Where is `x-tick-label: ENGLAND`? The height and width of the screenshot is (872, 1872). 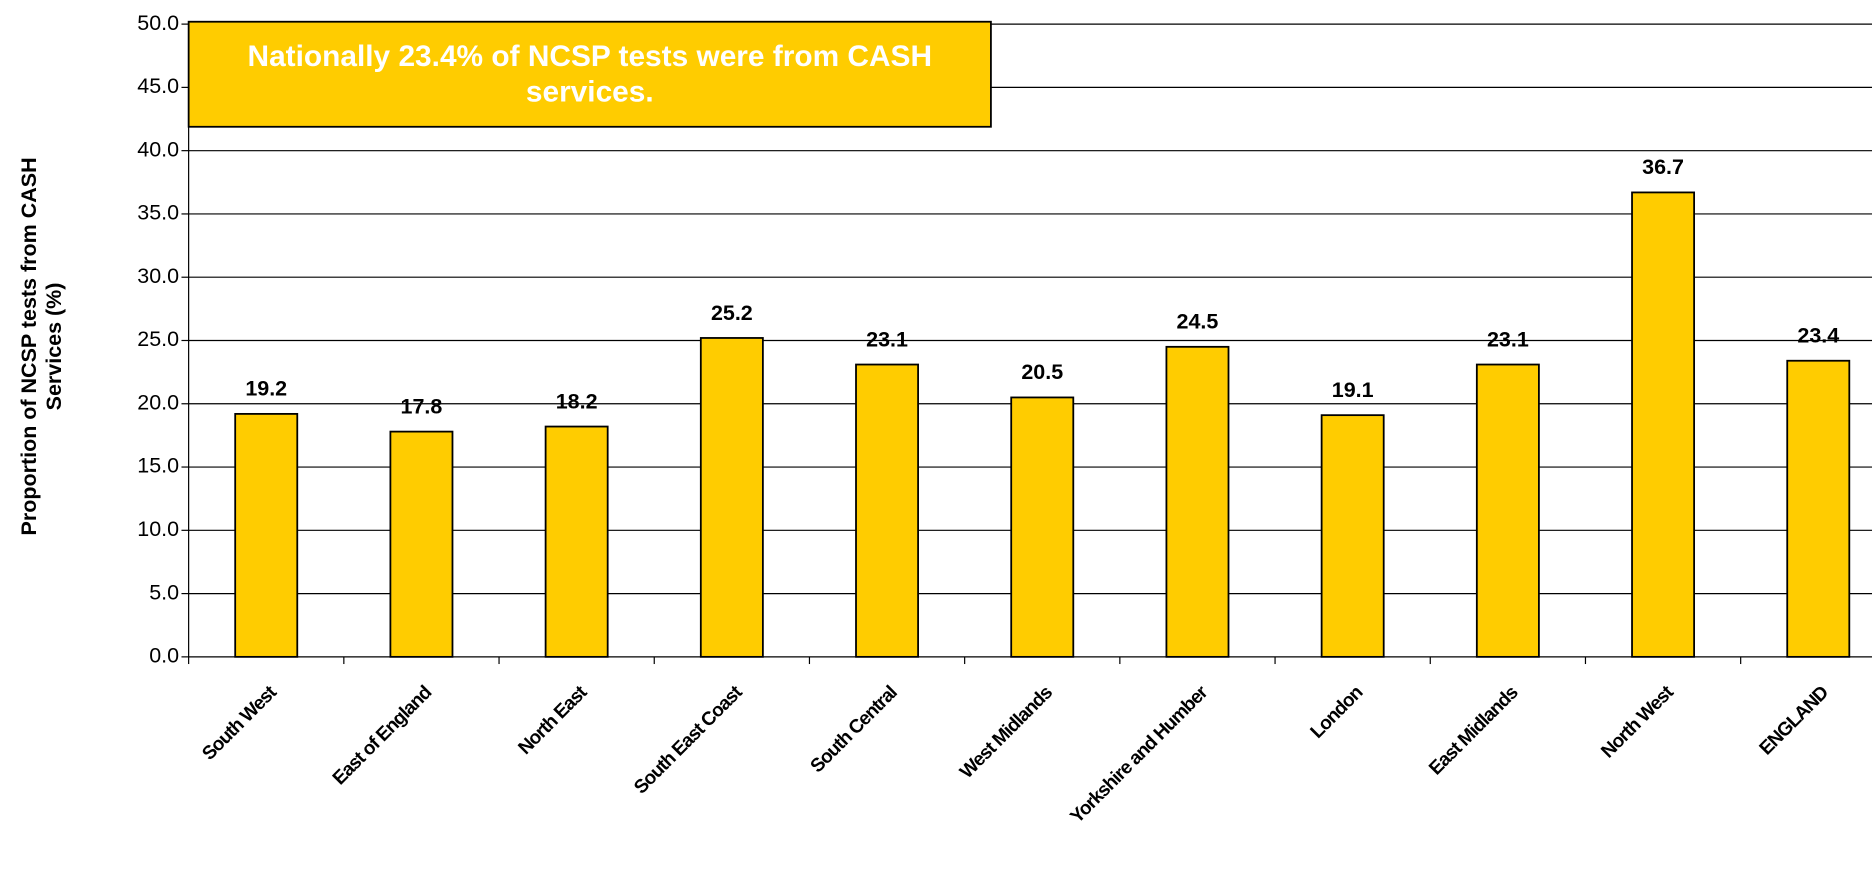
x-tick-label: ENGLAND is located at coordinates (1794, 720).